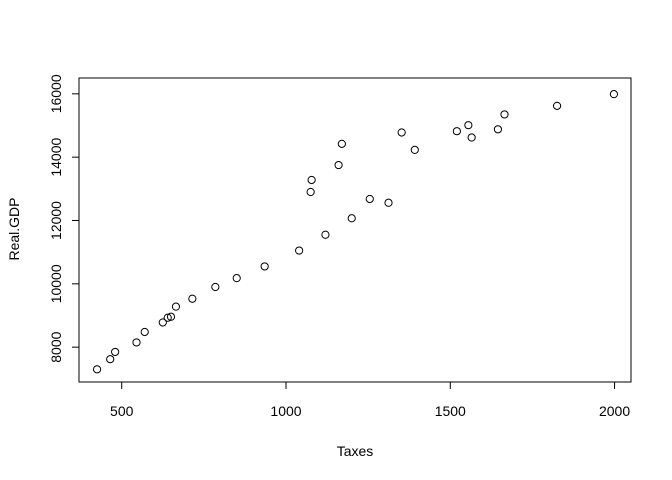 Image resolution: width=672 pixels, height=480 pixels. What do you see at coordinates (355, 451) in the screenshot?
I see `x-axis-label: Taxes` at bounding box center [355, 451].